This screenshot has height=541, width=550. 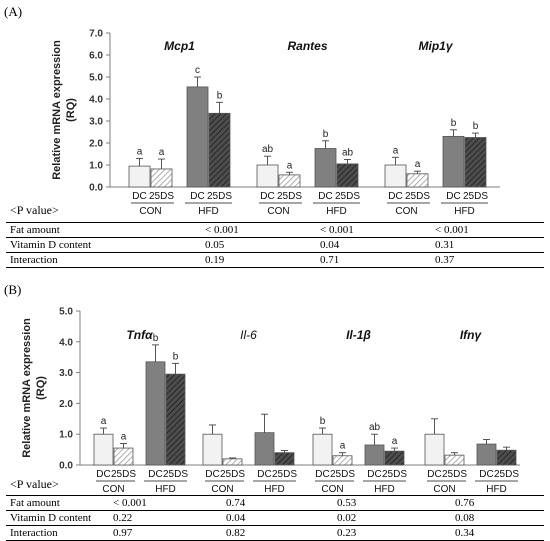 What do you see at coordinates (165, 518) in the screenshot?
I see `pvalue-cell: 0.22` at bounding box center [165, 518].